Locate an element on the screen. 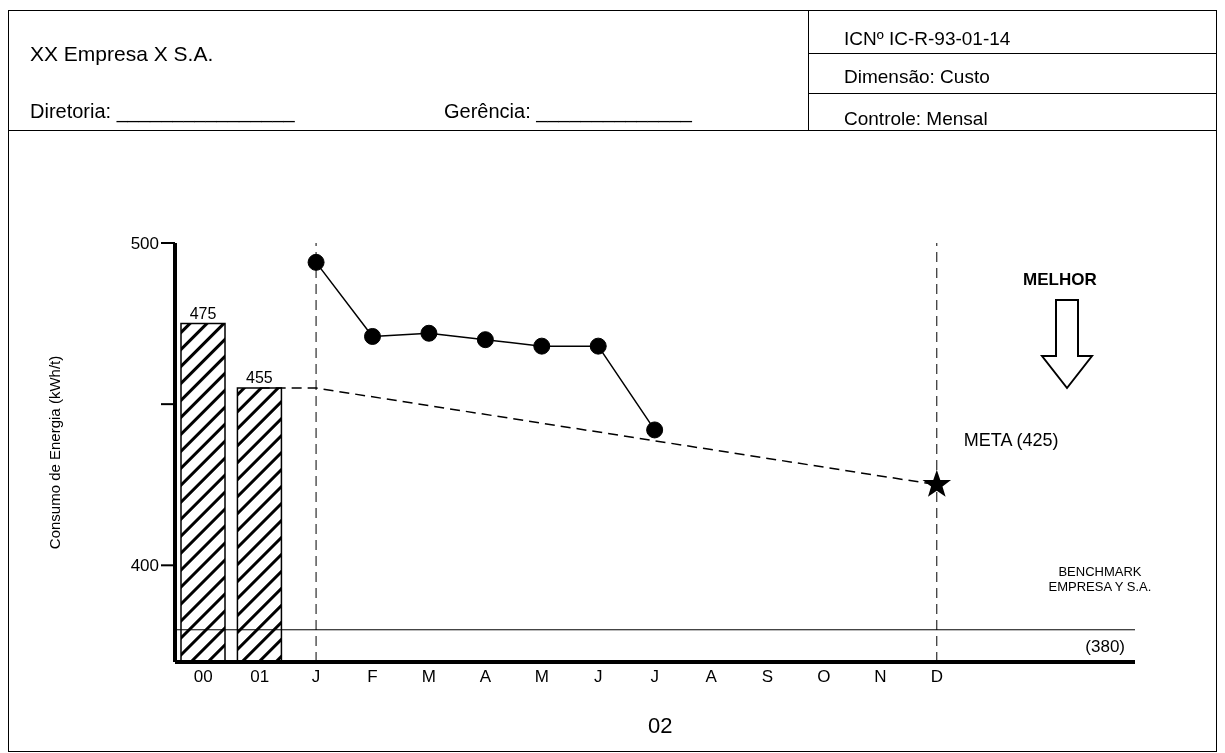 Image resolution: width=1225 pixels, height=753 pixels. text: ICNº IC-R-93-01-14 is located at coordinates (927, 39).